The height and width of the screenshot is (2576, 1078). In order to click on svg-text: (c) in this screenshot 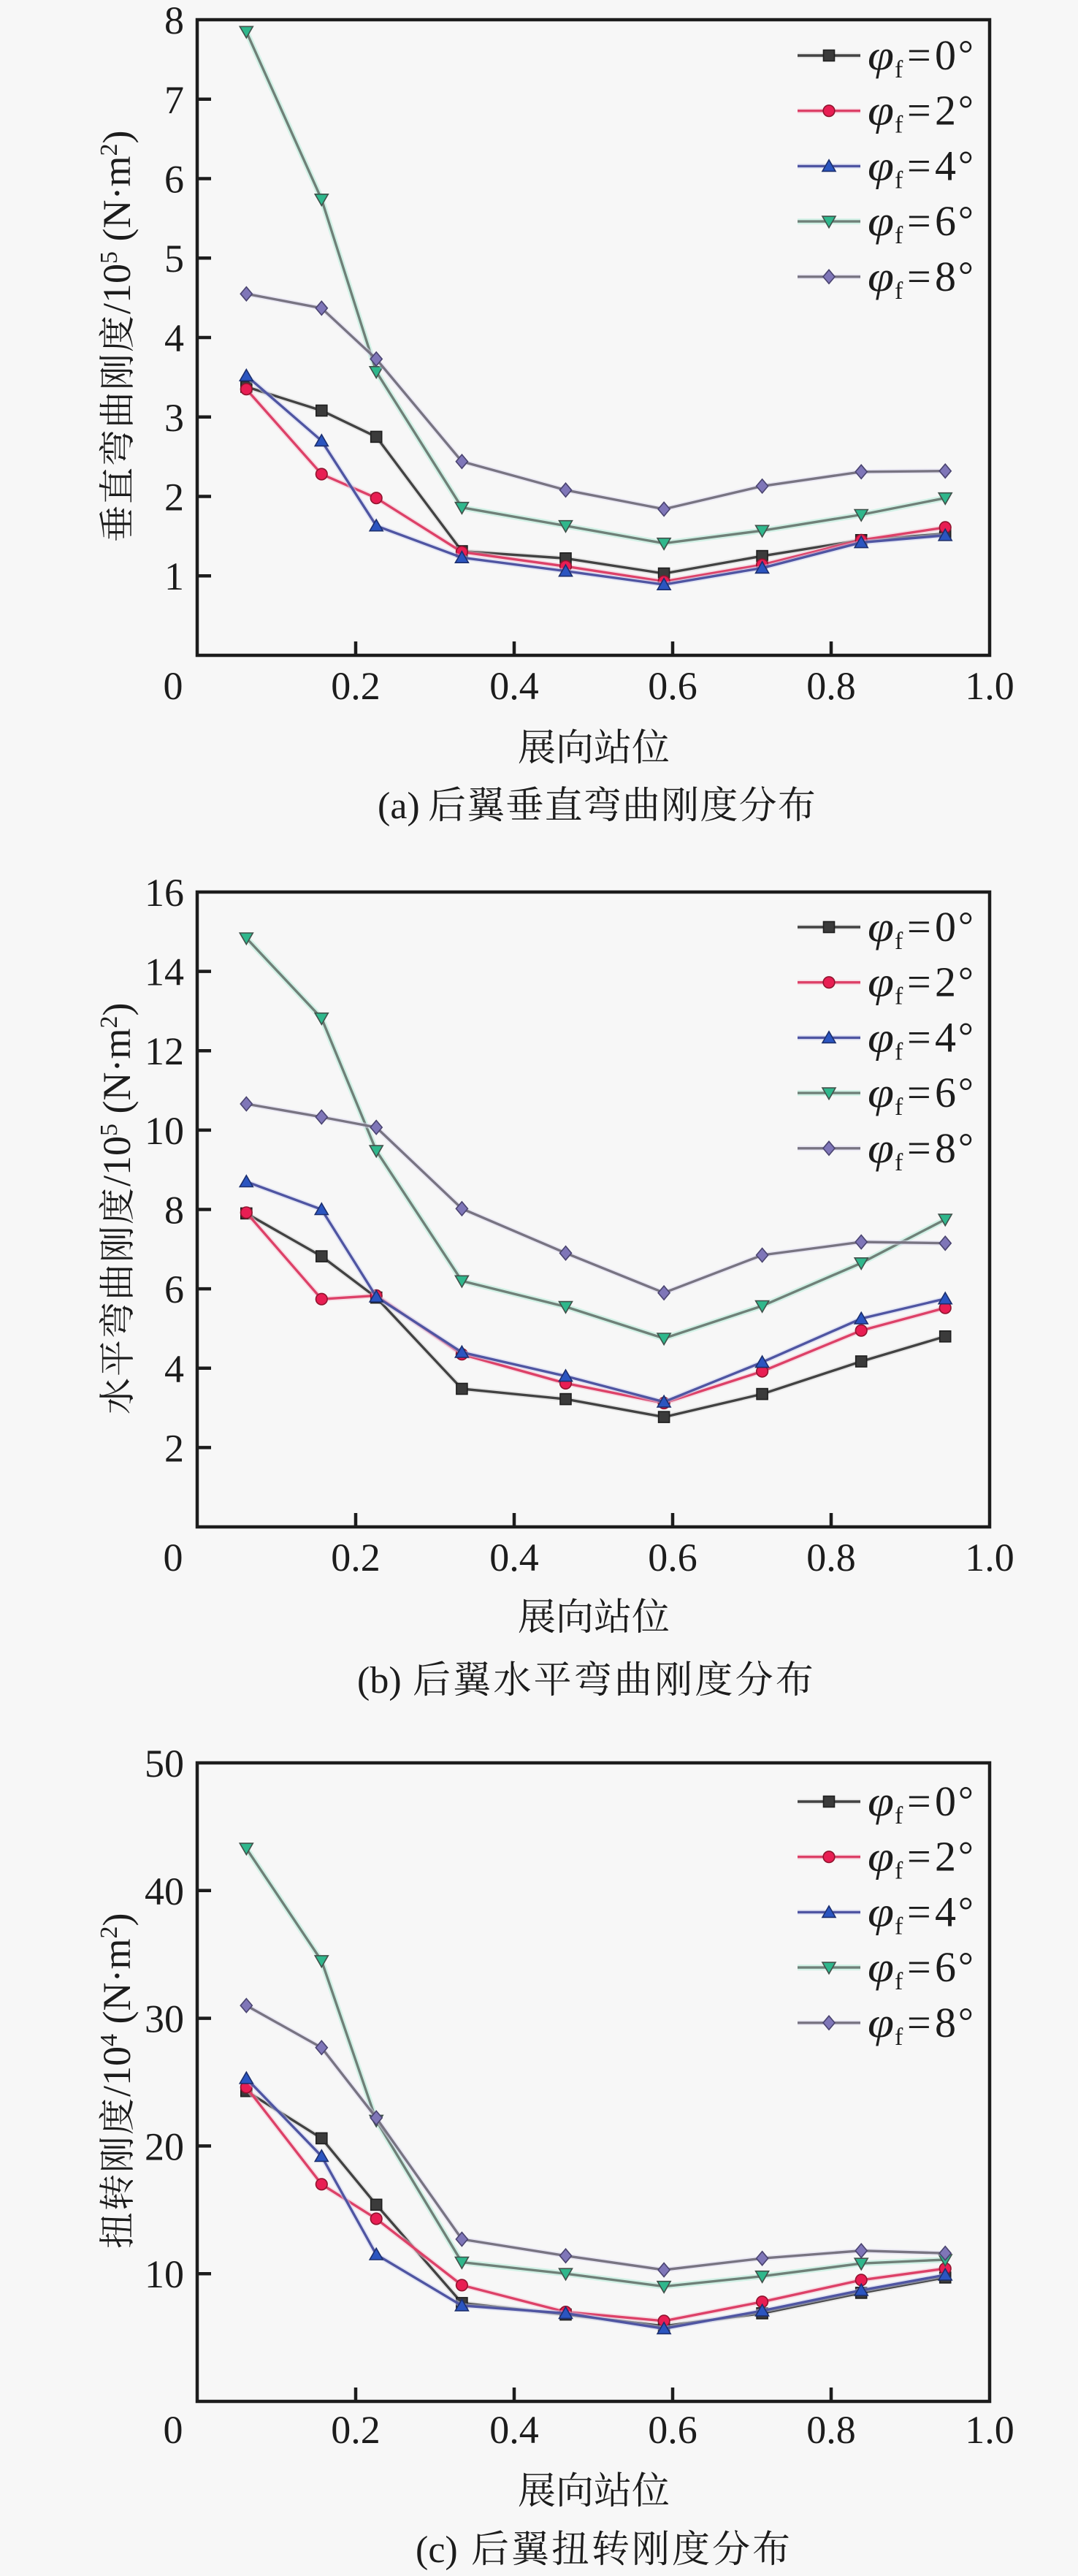, I will do `click(437, 2550)`.